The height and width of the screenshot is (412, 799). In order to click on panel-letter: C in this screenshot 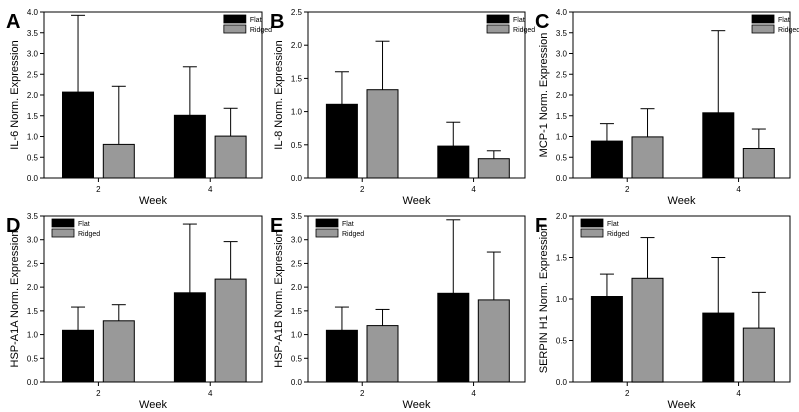, I will do `click(542, 22)`.